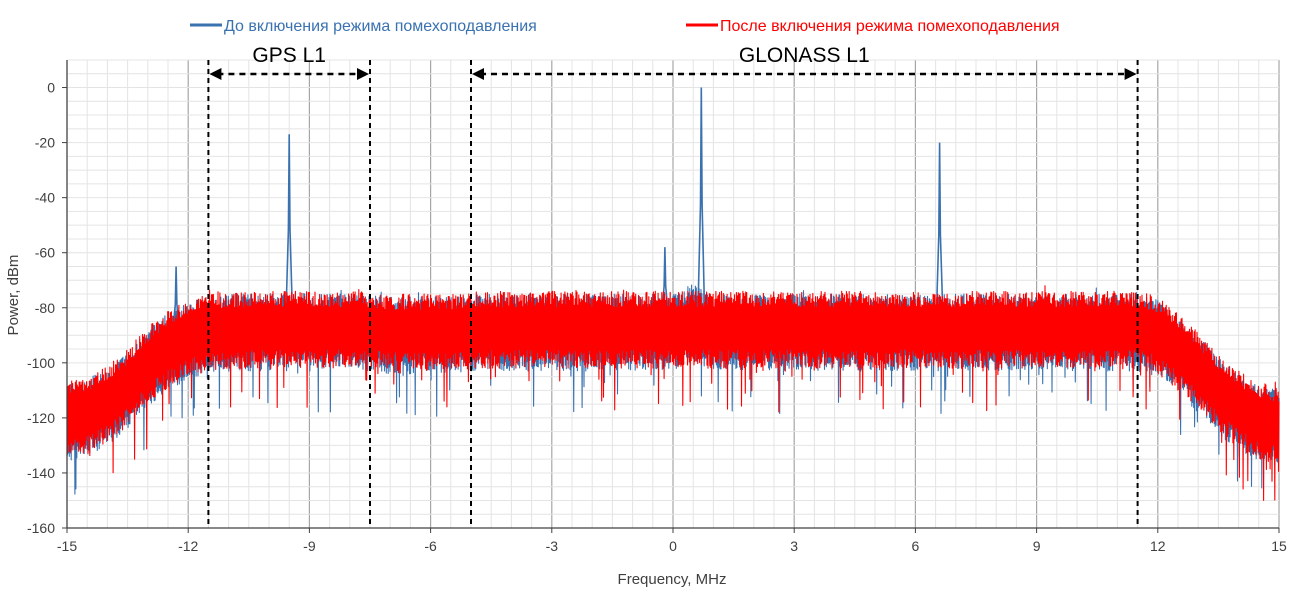  Describe the element at coordinates (45, 143) in the screenshot. I see `y-tick-label: -20` at that location.